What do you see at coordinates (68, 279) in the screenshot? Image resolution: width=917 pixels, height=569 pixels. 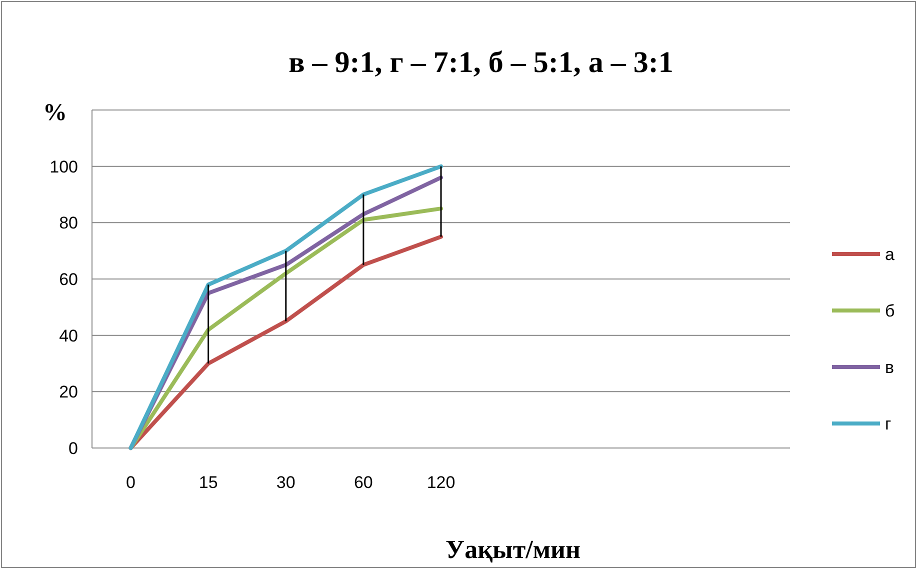 I see `y-tick-label: 60` at bounding box center [68, 279].